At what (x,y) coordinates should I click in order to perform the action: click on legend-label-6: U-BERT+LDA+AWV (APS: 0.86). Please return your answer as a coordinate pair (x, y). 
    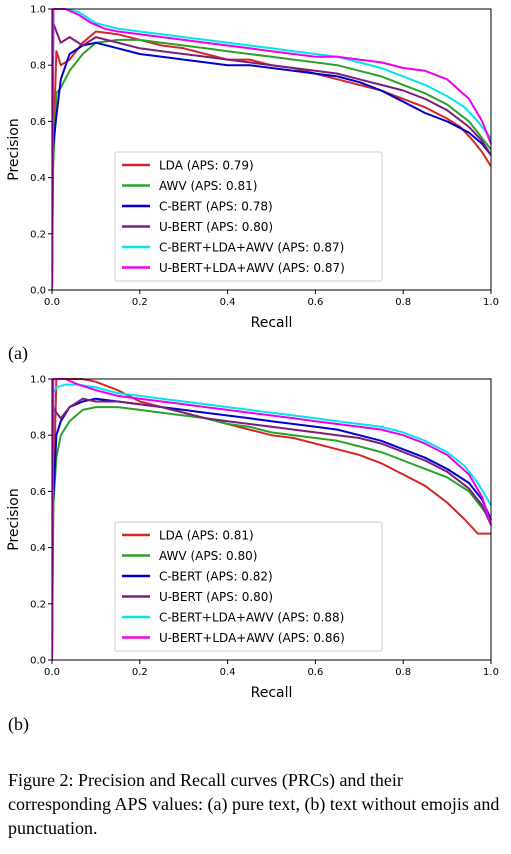
    Looking at the image, I should click on (252, 638).